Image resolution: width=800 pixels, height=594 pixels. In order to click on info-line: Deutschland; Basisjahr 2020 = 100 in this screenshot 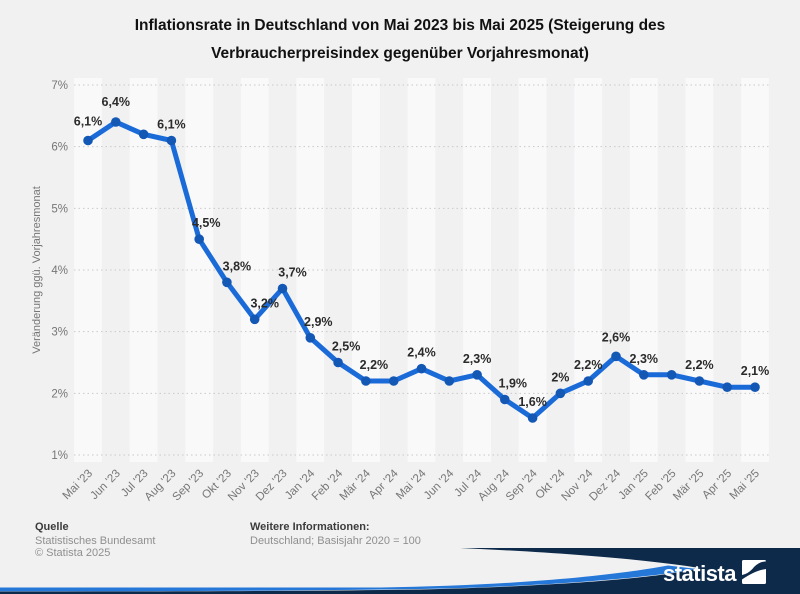, I will do `click(335, 540)`.